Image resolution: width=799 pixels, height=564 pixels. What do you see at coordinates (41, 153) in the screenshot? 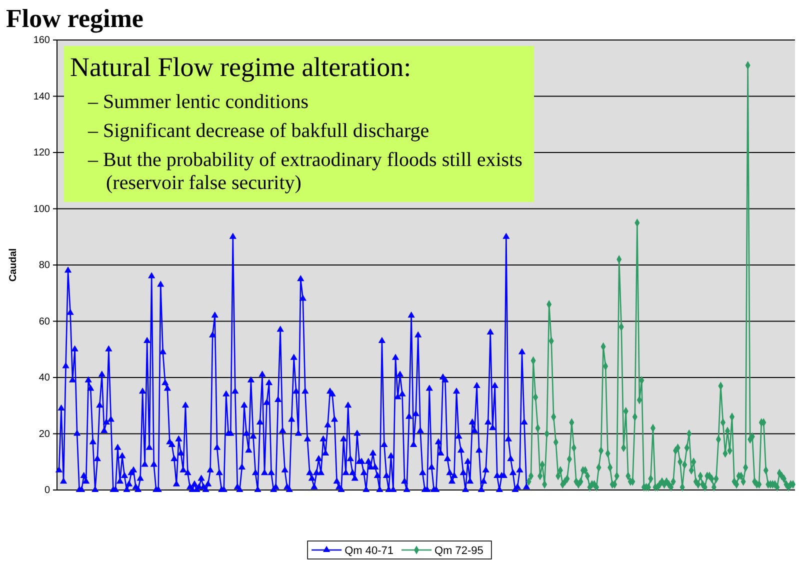
I see `y-tick-label: 120` at bounding box center [41, 153].